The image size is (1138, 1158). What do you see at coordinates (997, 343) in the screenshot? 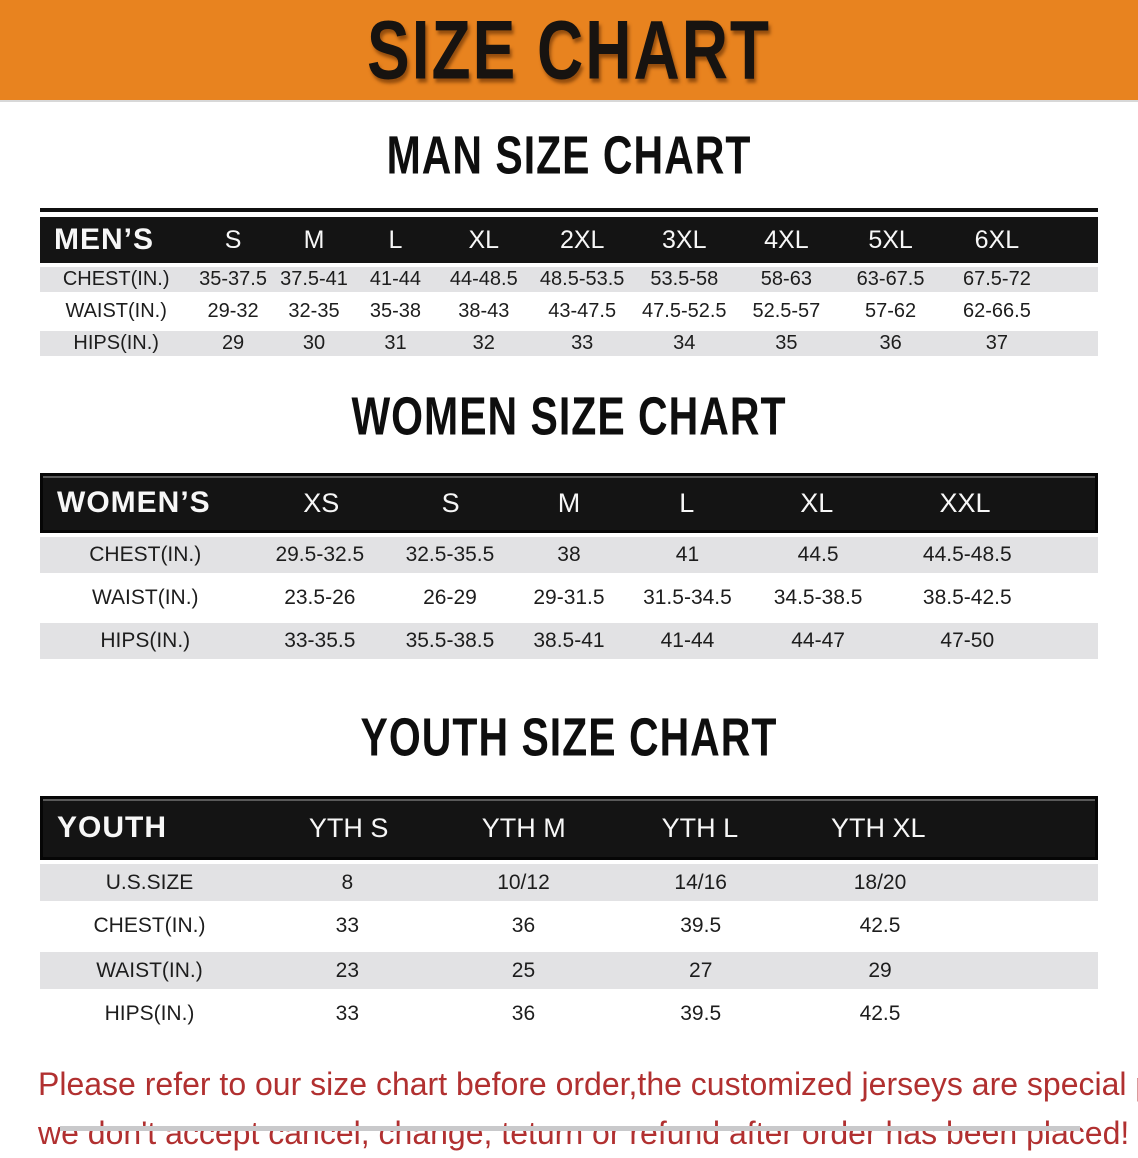
I see `size-cell: 37` at bounding box center [997, 343].